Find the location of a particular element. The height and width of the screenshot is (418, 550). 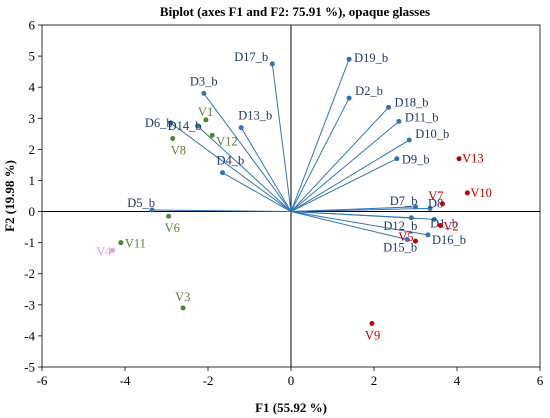

vector-point-d17-b is located at coordinates (272, 64).